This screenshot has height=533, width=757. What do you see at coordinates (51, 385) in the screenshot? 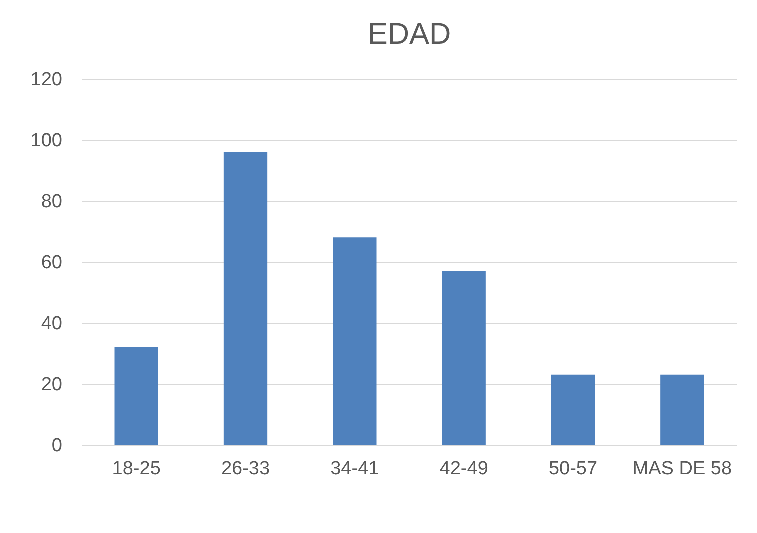
I see `y-tick-label: 20` at bounding box center [51, 385].